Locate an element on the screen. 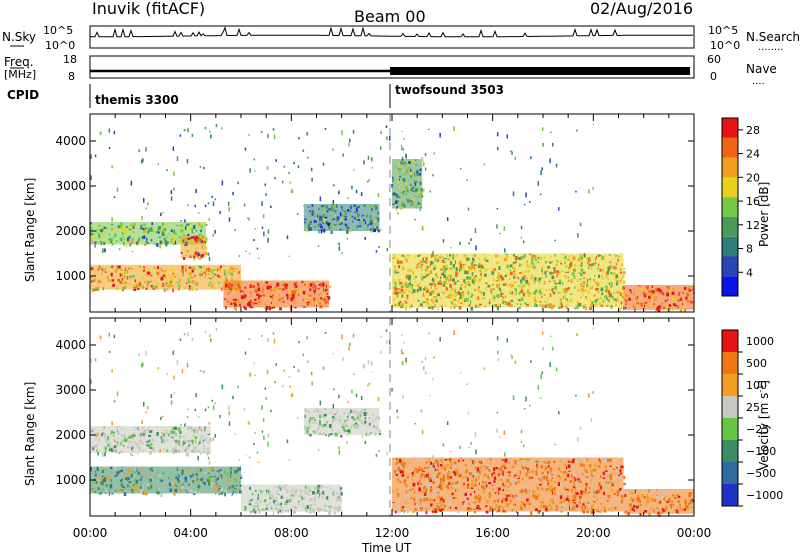 The height and width of the screenshot is (554, 800). y-tick-label: 1000 is located at coordinates (70, 480).